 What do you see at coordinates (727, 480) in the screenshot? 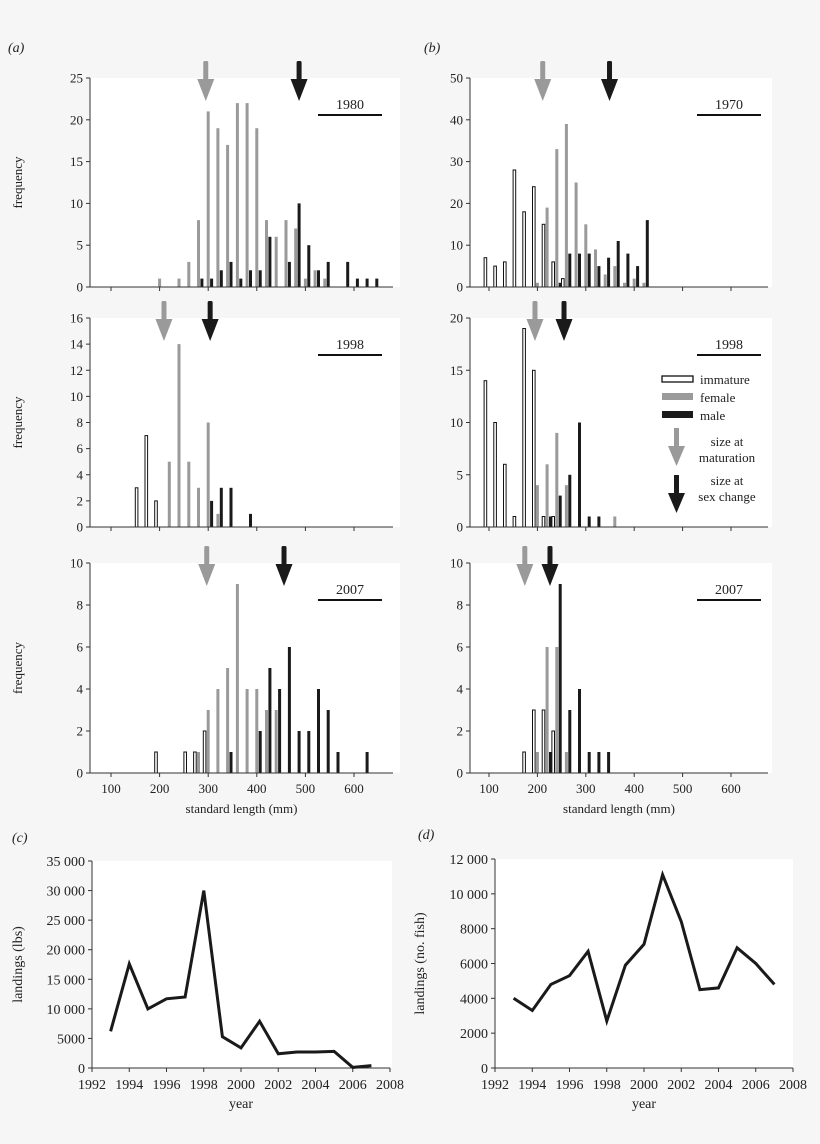
I see `legend-sex-change-text-1: size at` at bounding box center [727, 480].